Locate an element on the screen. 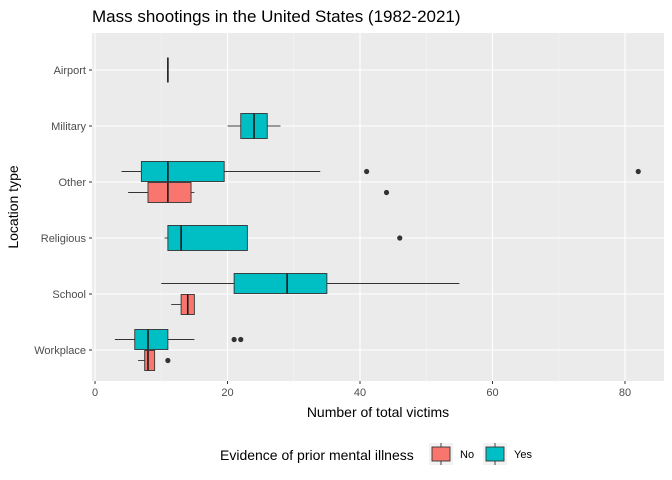 This screenshot has width=672, height=480. box-school-yes is located at coordinates (310, 283).